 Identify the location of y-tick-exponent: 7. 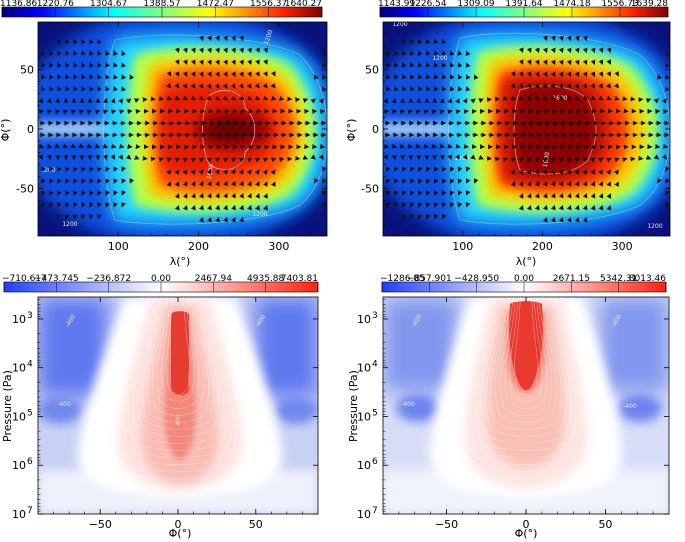
(375, 511).